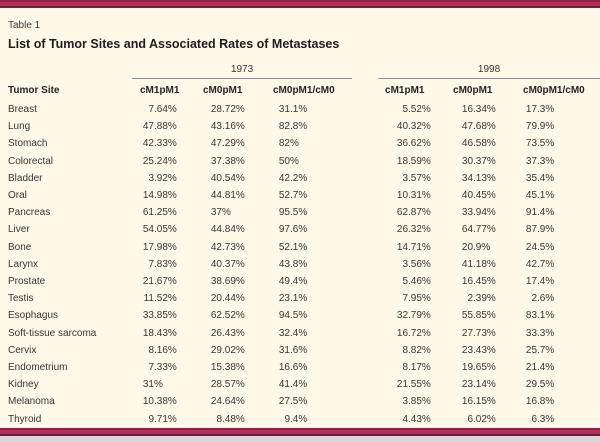 The height and width of the screenshot is (442, 600). What do you see at coordinates (416, 264) in the screenshot?
I see `rate-value: 3.56%` at bounding box center [416, 264].